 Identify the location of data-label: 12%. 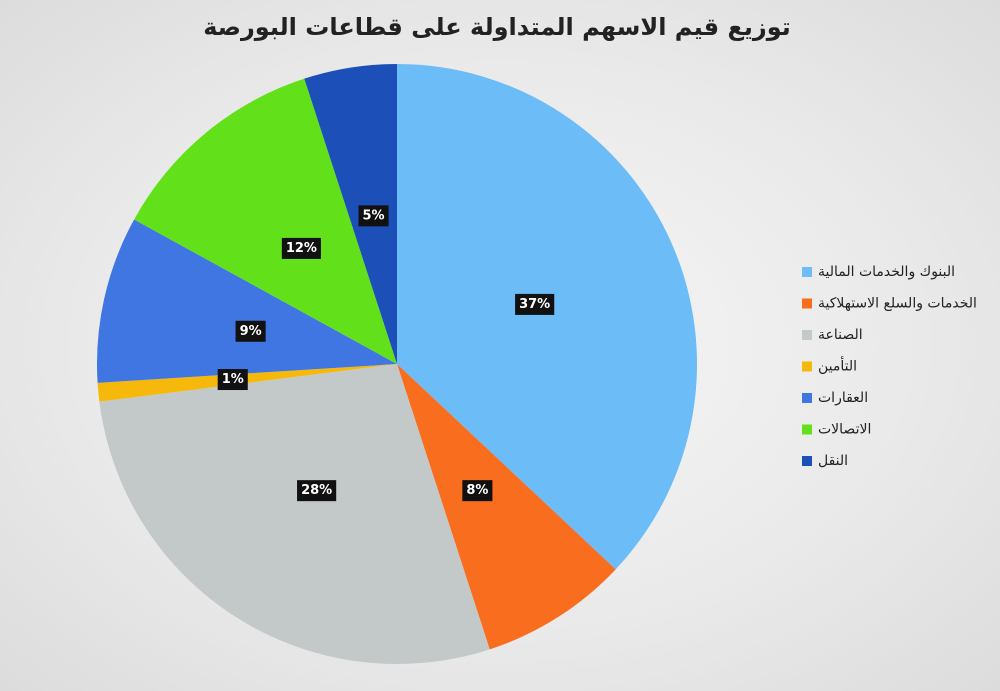
(301, 248).